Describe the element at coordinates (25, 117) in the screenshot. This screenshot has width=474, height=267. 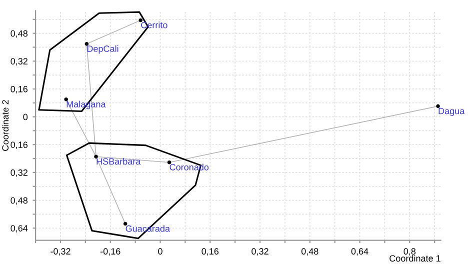
I see `y-tick-label: 0` at that location.